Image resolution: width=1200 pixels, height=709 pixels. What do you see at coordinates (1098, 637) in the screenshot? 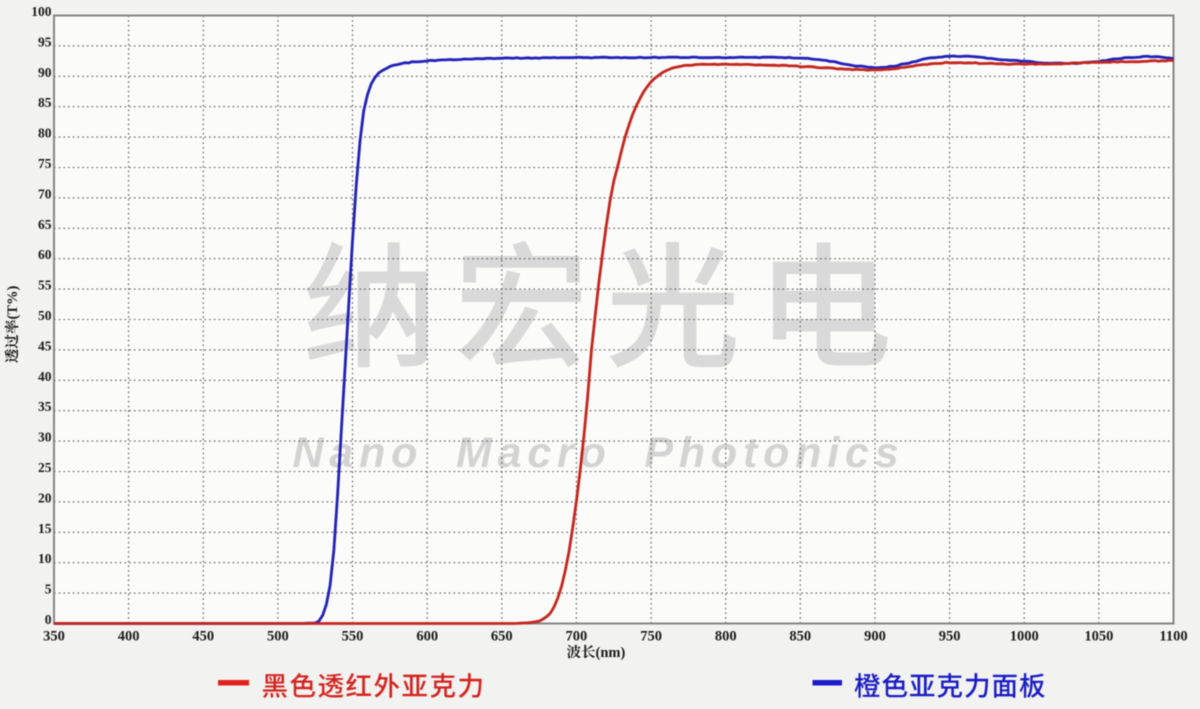
I see `svg-text: 1050` at bounding box center [1098, 637].